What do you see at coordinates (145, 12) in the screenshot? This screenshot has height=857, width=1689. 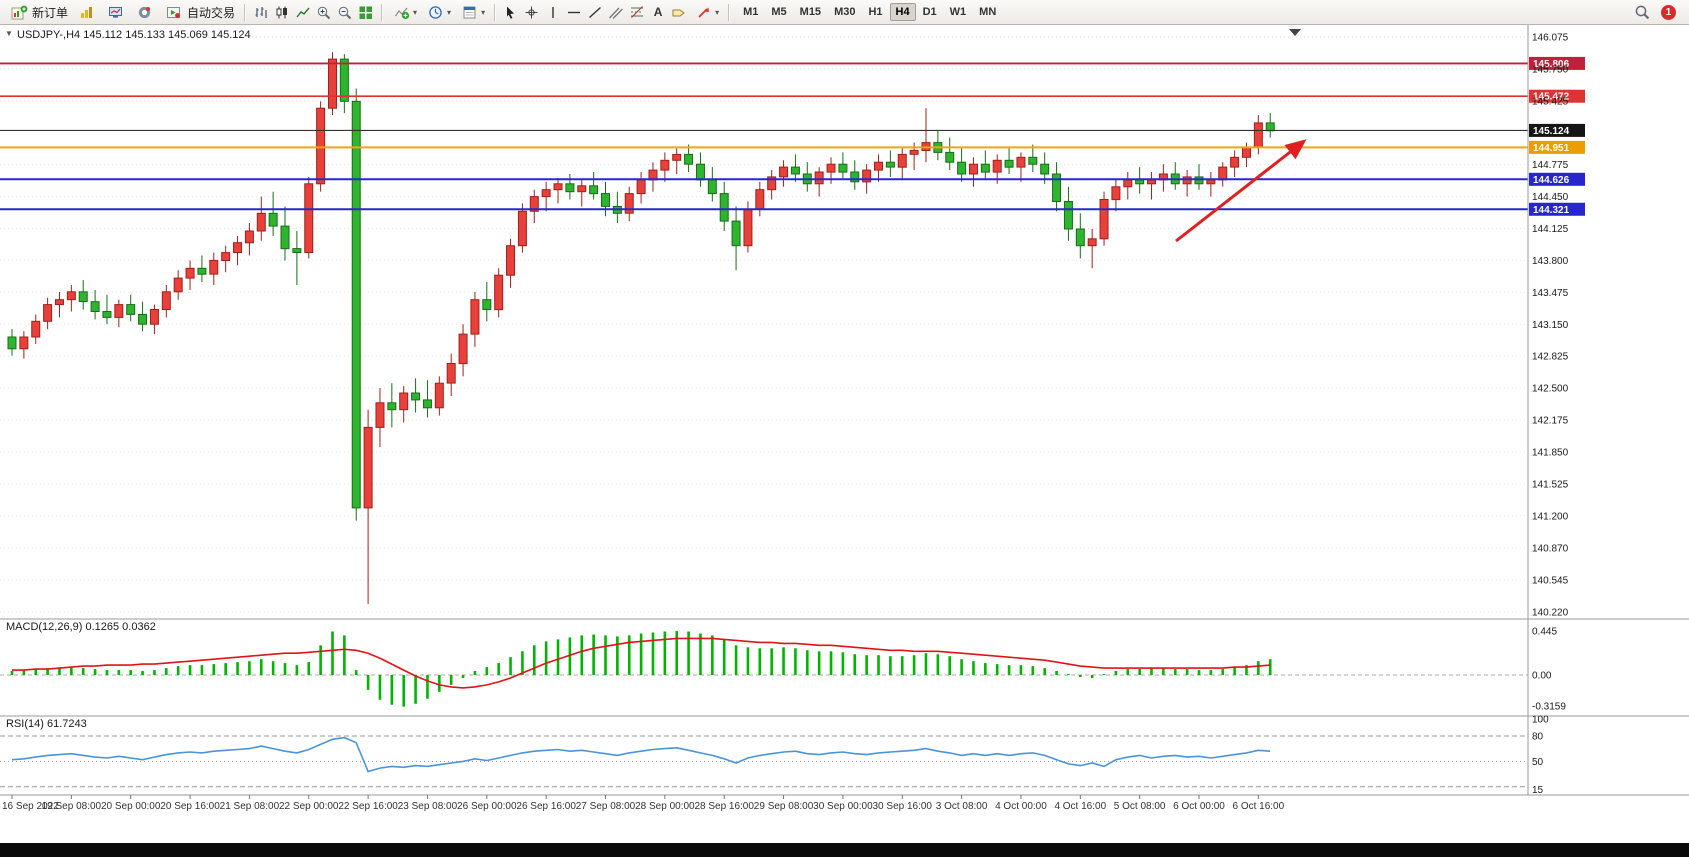 I see `community-button` at bounding box center [145, 12].